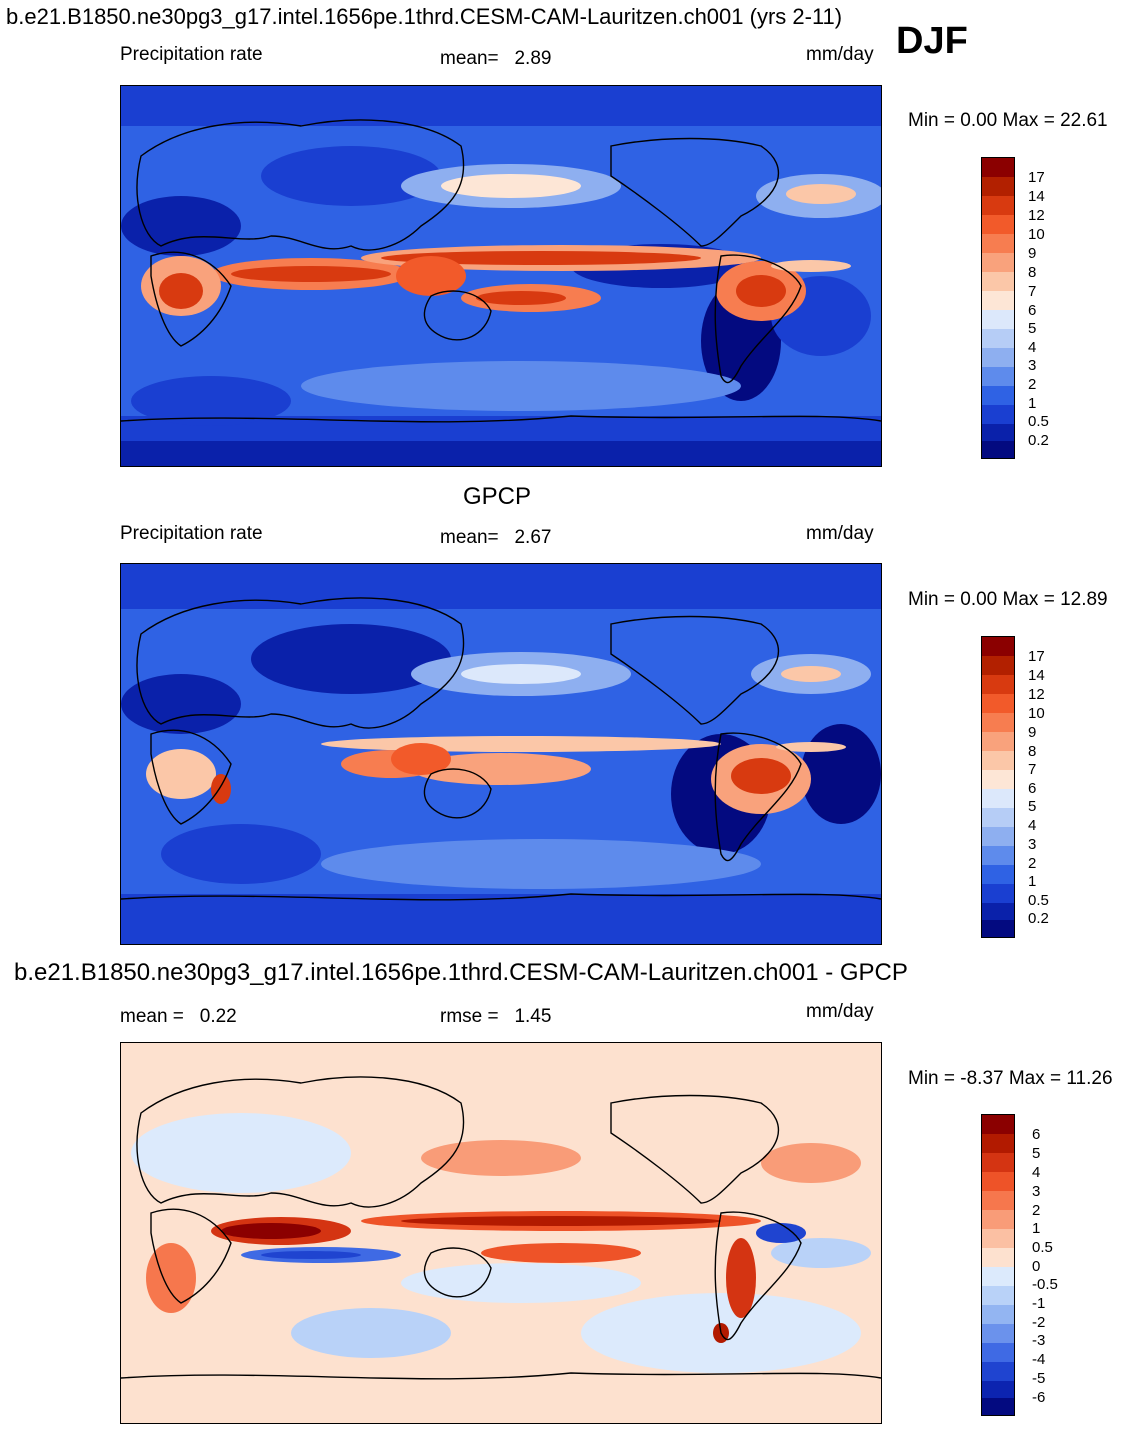  What do you see at coordinates (1039, 1397) in the screenshot?
I see `panel3-colorbar-tick: -6` at bounding box center [1039, 1397].